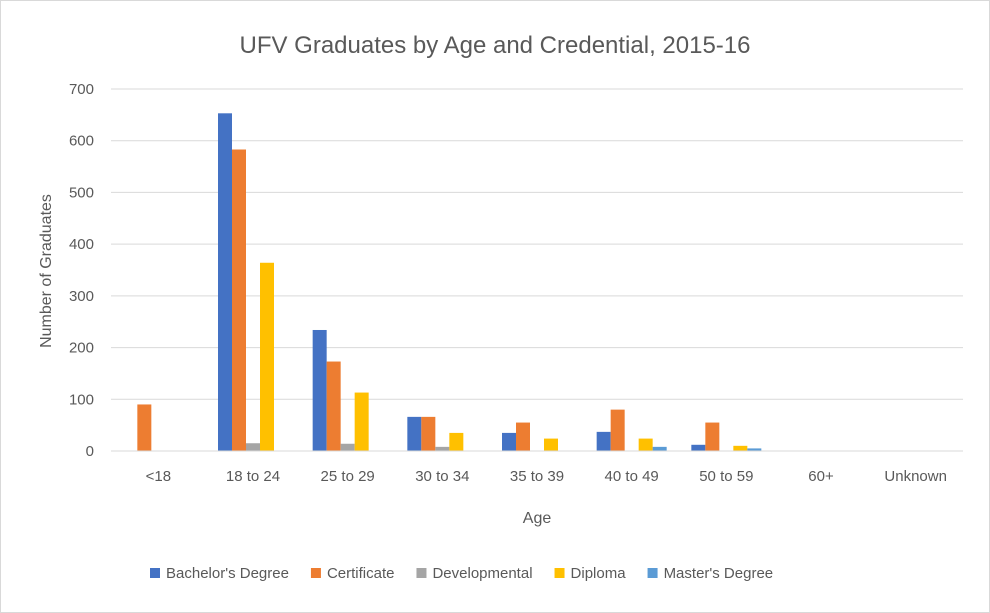 This screenshot has width=990, height=613. Describe the element at coordinates (361, 573) in the screenshot. I see `legend-label: Certificate` at that location.